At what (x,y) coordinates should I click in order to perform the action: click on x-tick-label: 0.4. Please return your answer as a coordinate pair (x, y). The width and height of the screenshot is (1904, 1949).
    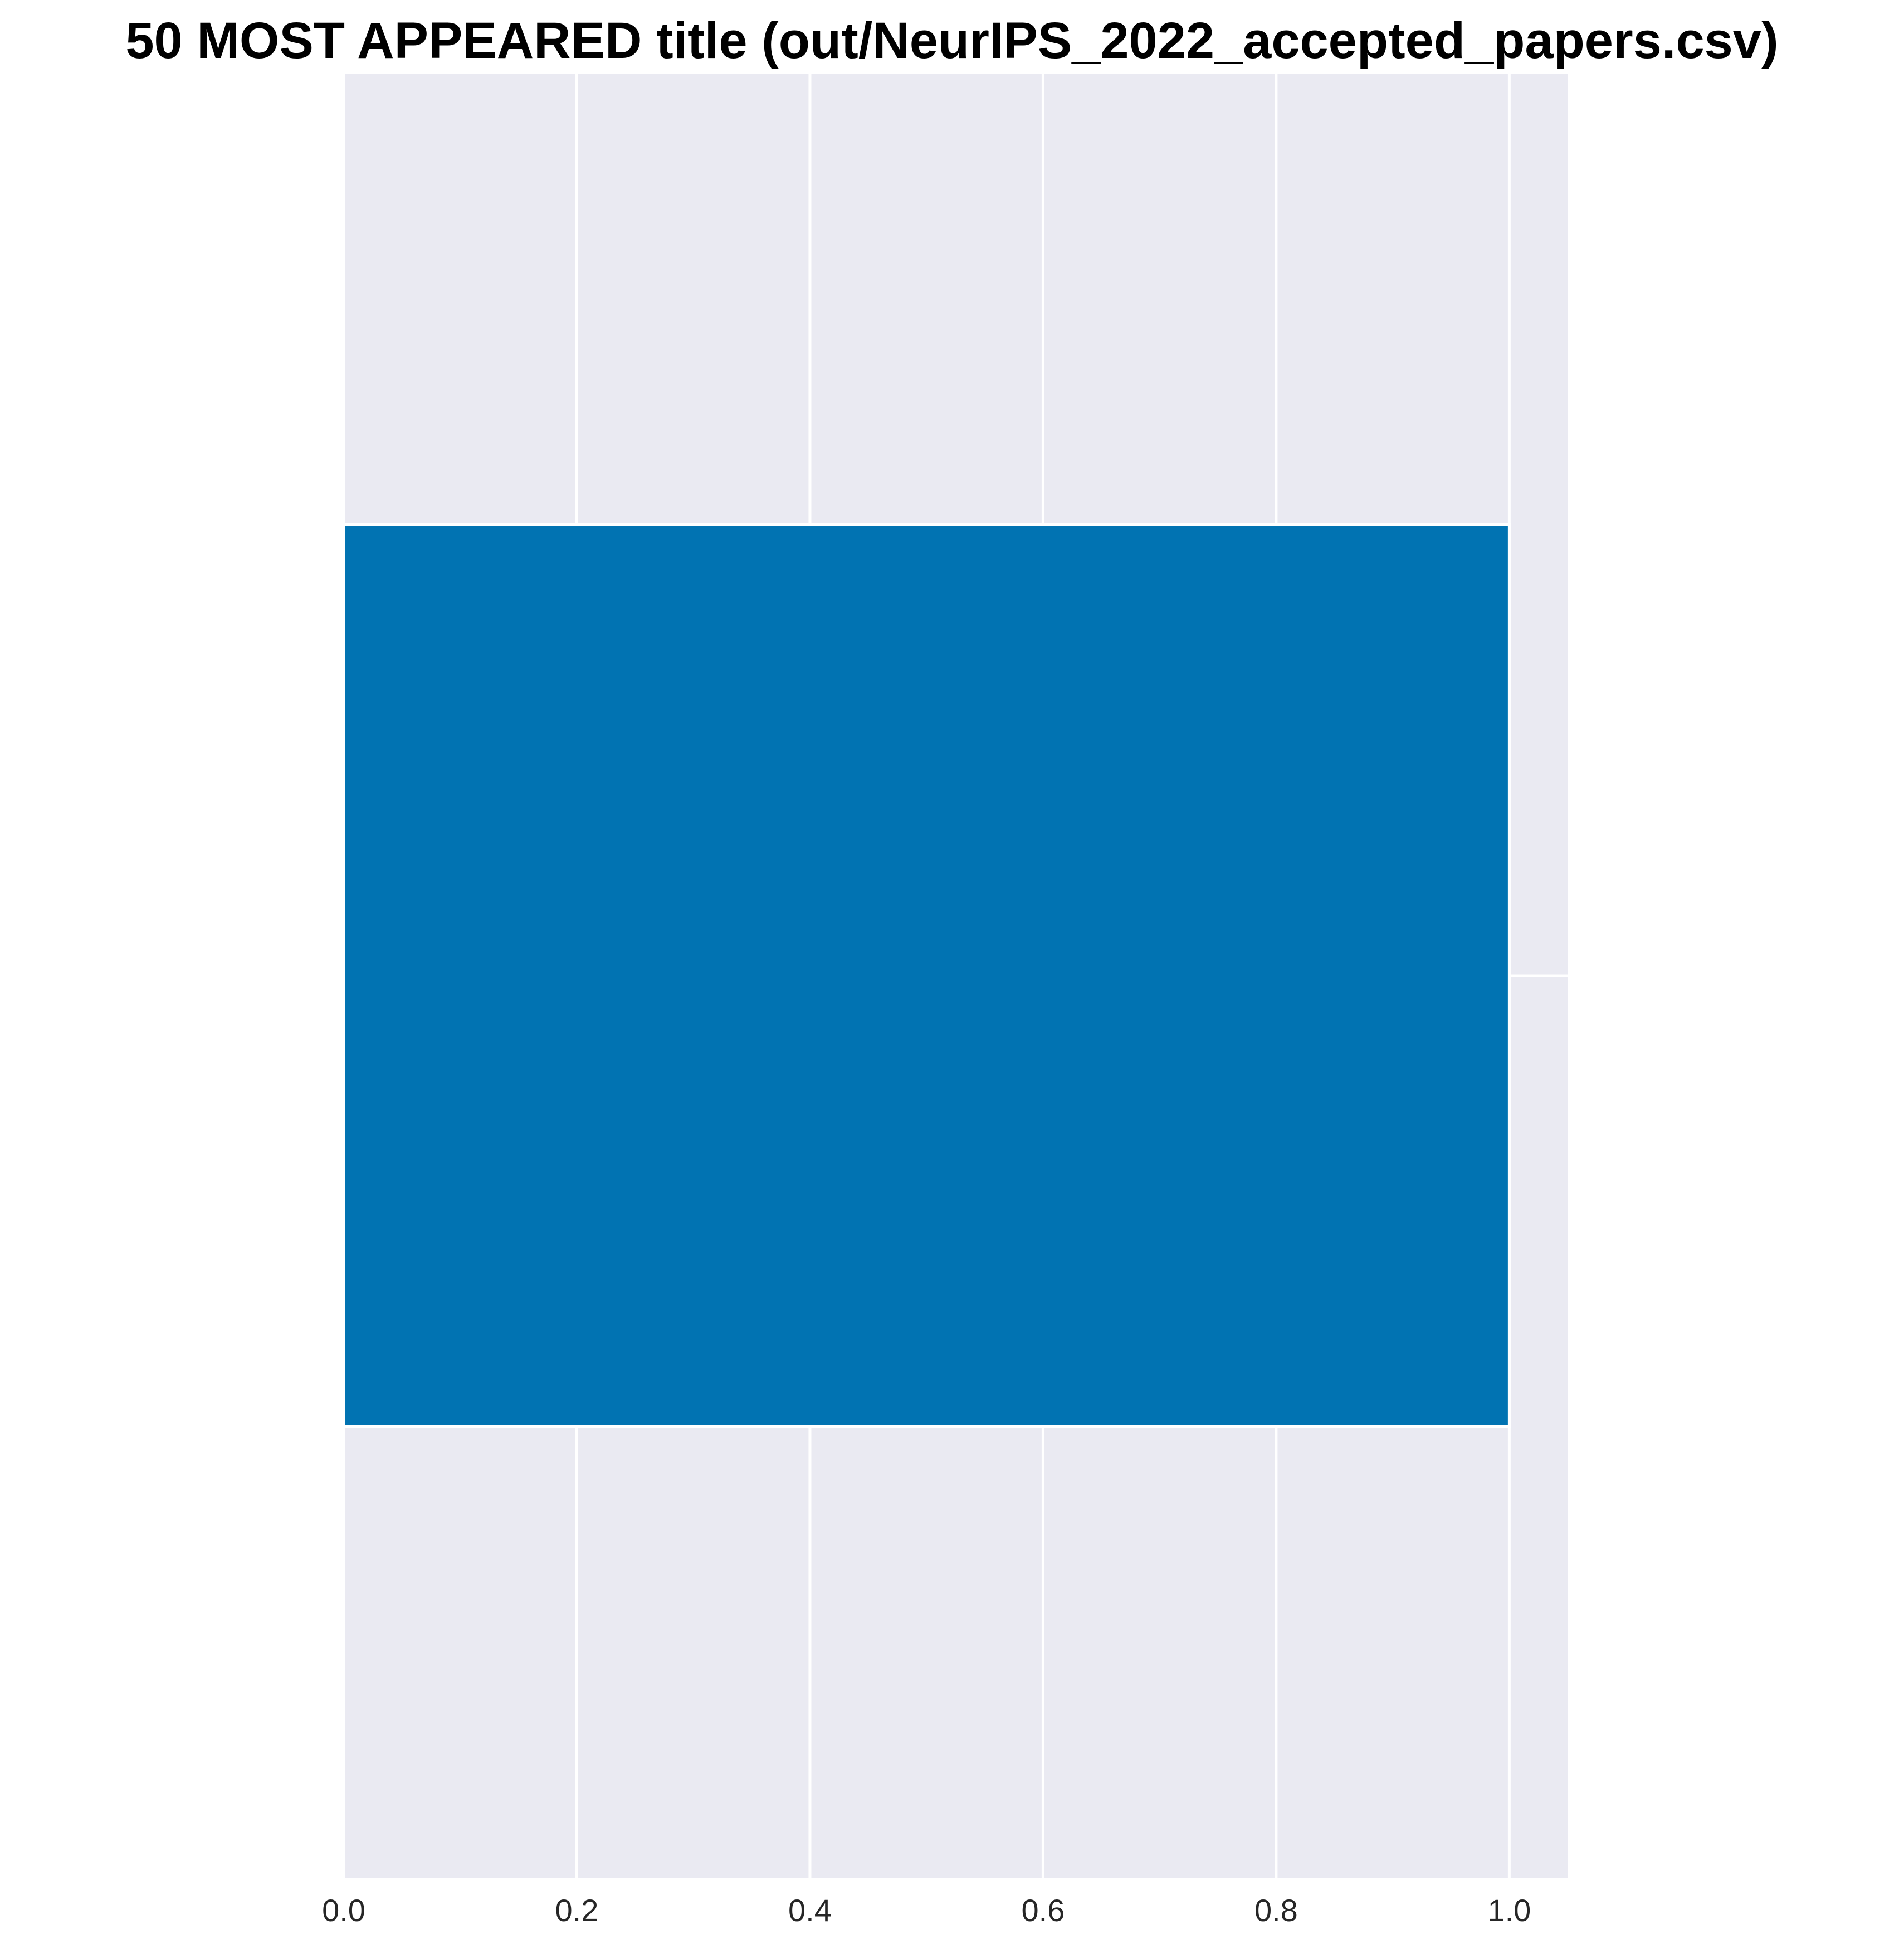
    Looking at the image, I should click on (810, 1910).